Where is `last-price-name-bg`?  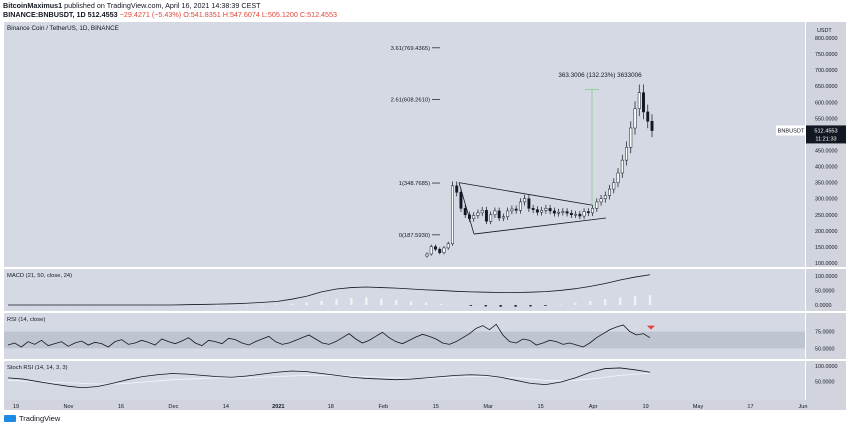
last-price-name-bg is located at coordinates (791, 130).